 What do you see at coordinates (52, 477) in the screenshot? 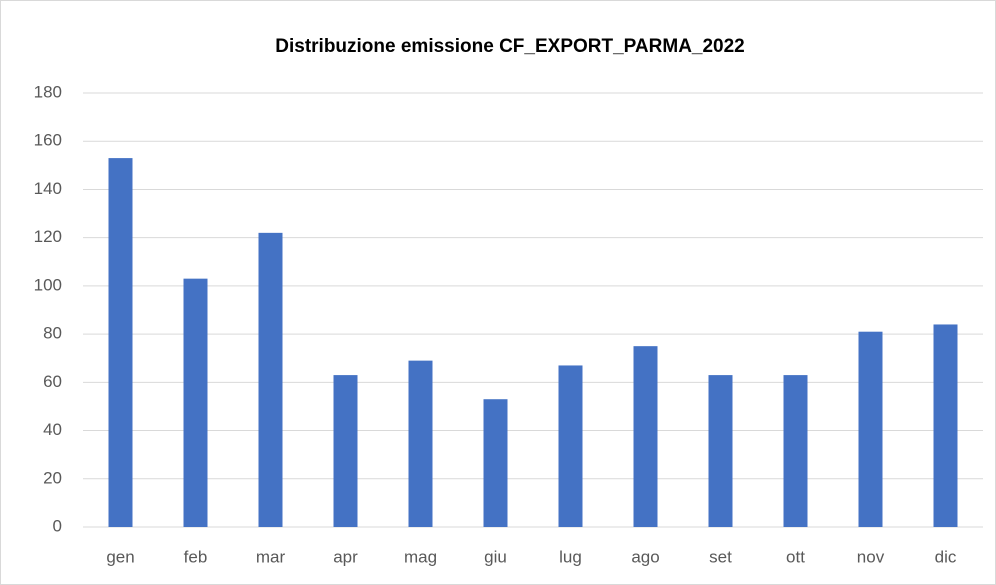
I see `y-tick-label: 20` at bounding box center [52, 477].